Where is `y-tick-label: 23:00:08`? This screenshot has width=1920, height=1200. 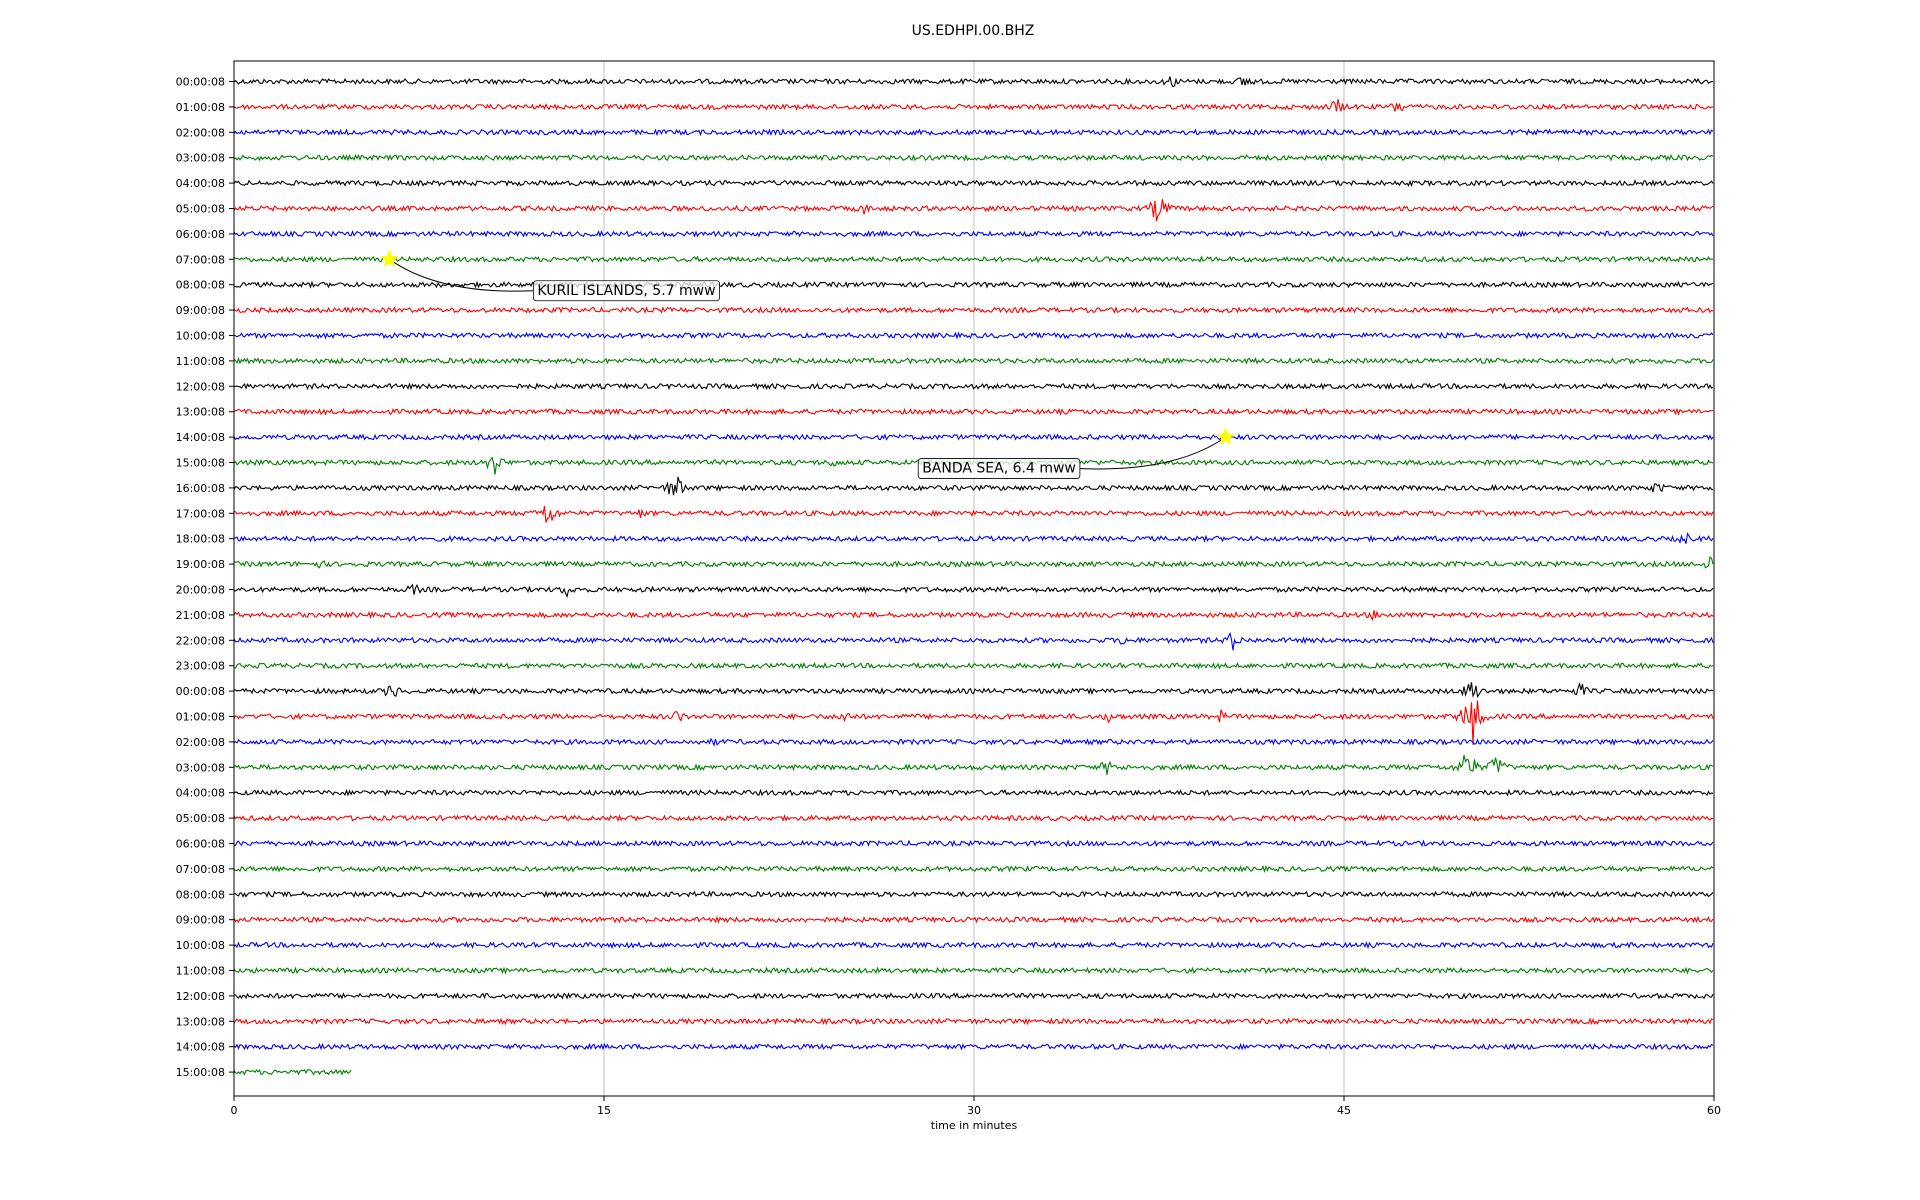 y-tick-label: 23:00:08 is located at coordinates (200, 666).